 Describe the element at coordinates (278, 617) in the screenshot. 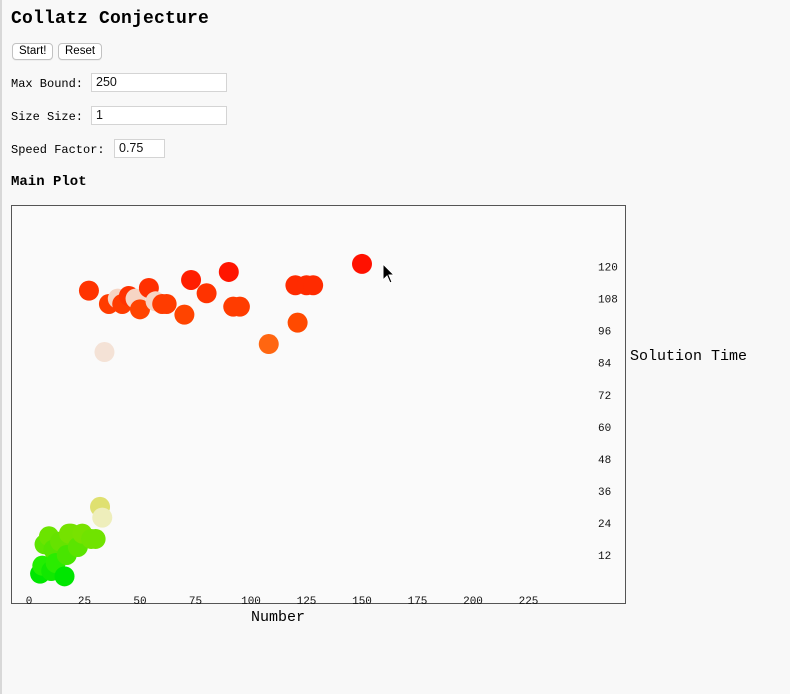

I see `x-axis-label: Number` at that location.